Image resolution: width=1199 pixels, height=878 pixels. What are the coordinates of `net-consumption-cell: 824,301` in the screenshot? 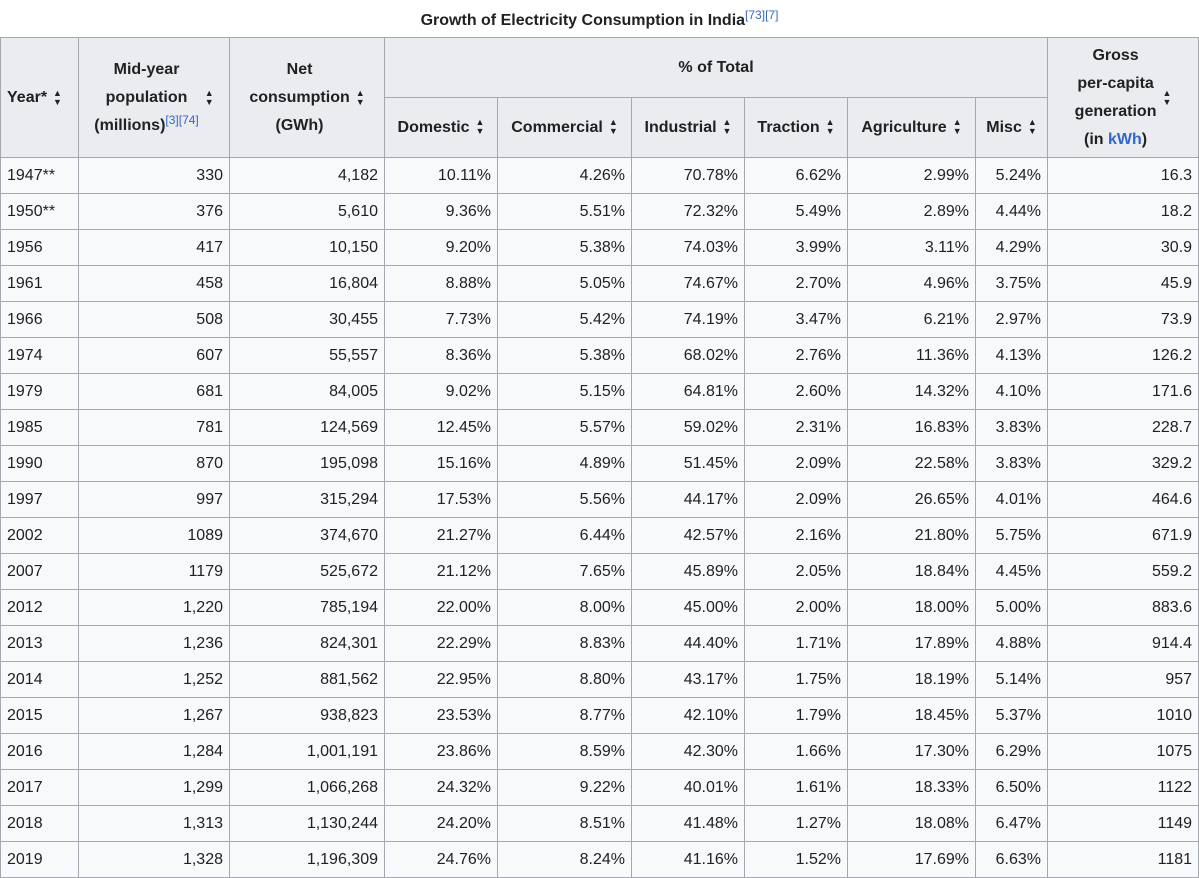 It's located at (307, 643).